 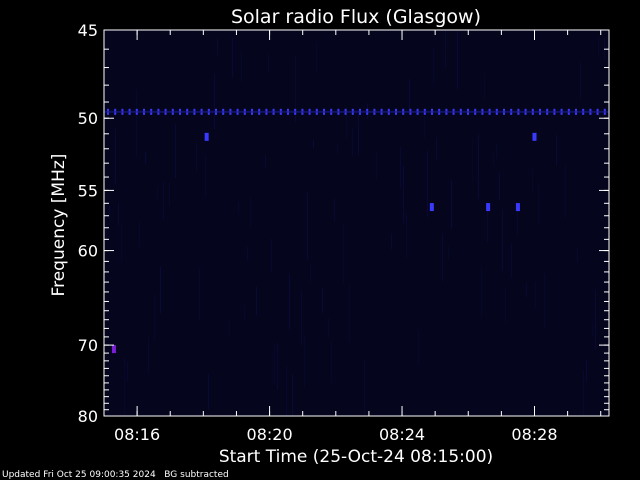 I want to click on x-tick-label: 08:16, so click(x=137, y=434).